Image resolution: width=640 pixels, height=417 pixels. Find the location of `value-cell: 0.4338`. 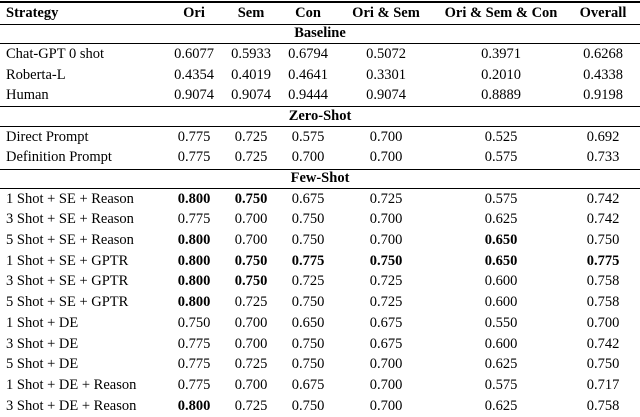

value-cell: 0.4338 is located at coordinates (603, 74).